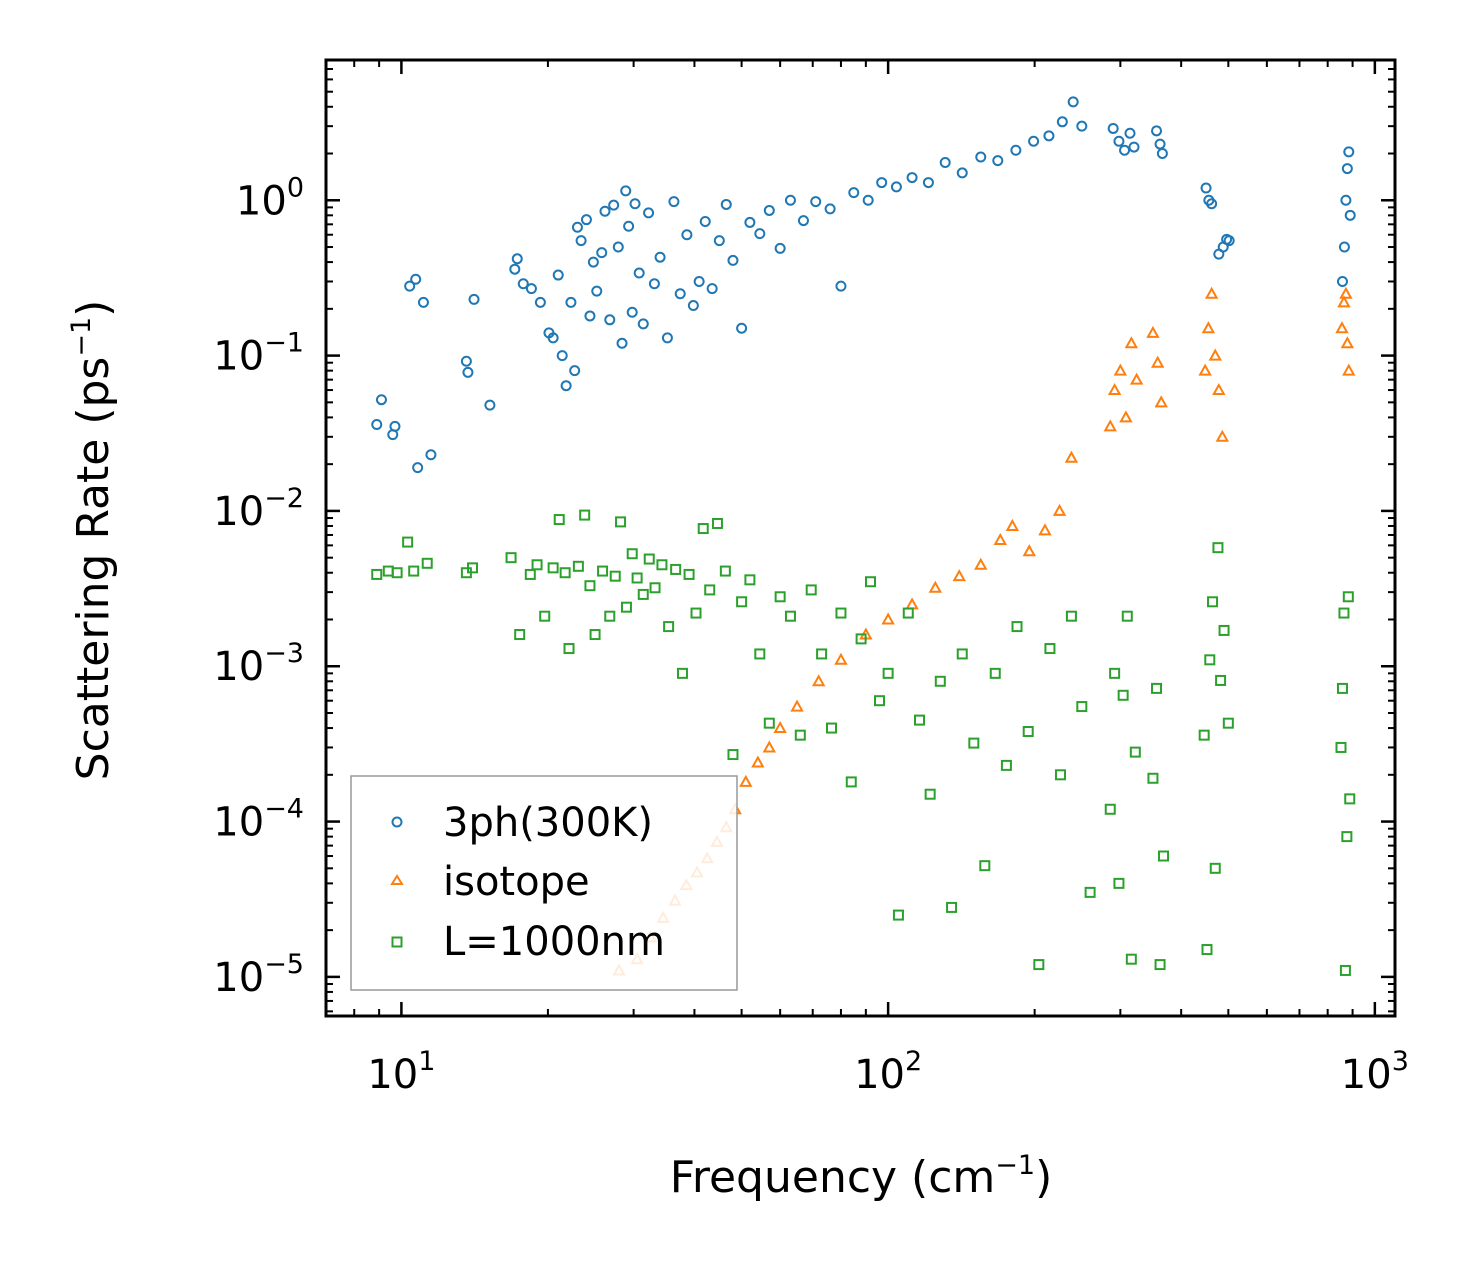  I want to click on y-tick-exp: −5, so click(284, 964).